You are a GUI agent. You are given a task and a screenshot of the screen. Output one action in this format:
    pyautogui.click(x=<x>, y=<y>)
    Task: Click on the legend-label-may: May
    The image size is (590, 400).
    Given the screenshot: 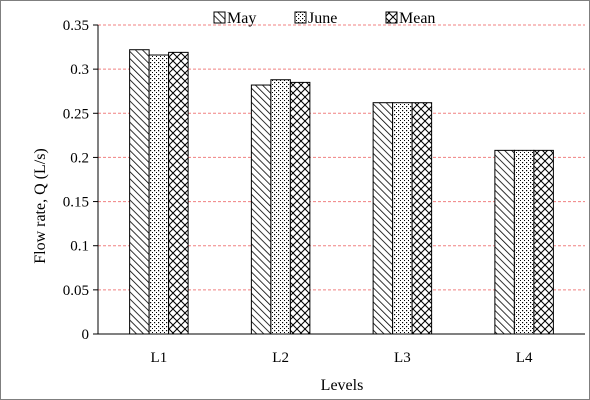 What is the action you would take?
    pyautogui.click(x=241, y=18)
    